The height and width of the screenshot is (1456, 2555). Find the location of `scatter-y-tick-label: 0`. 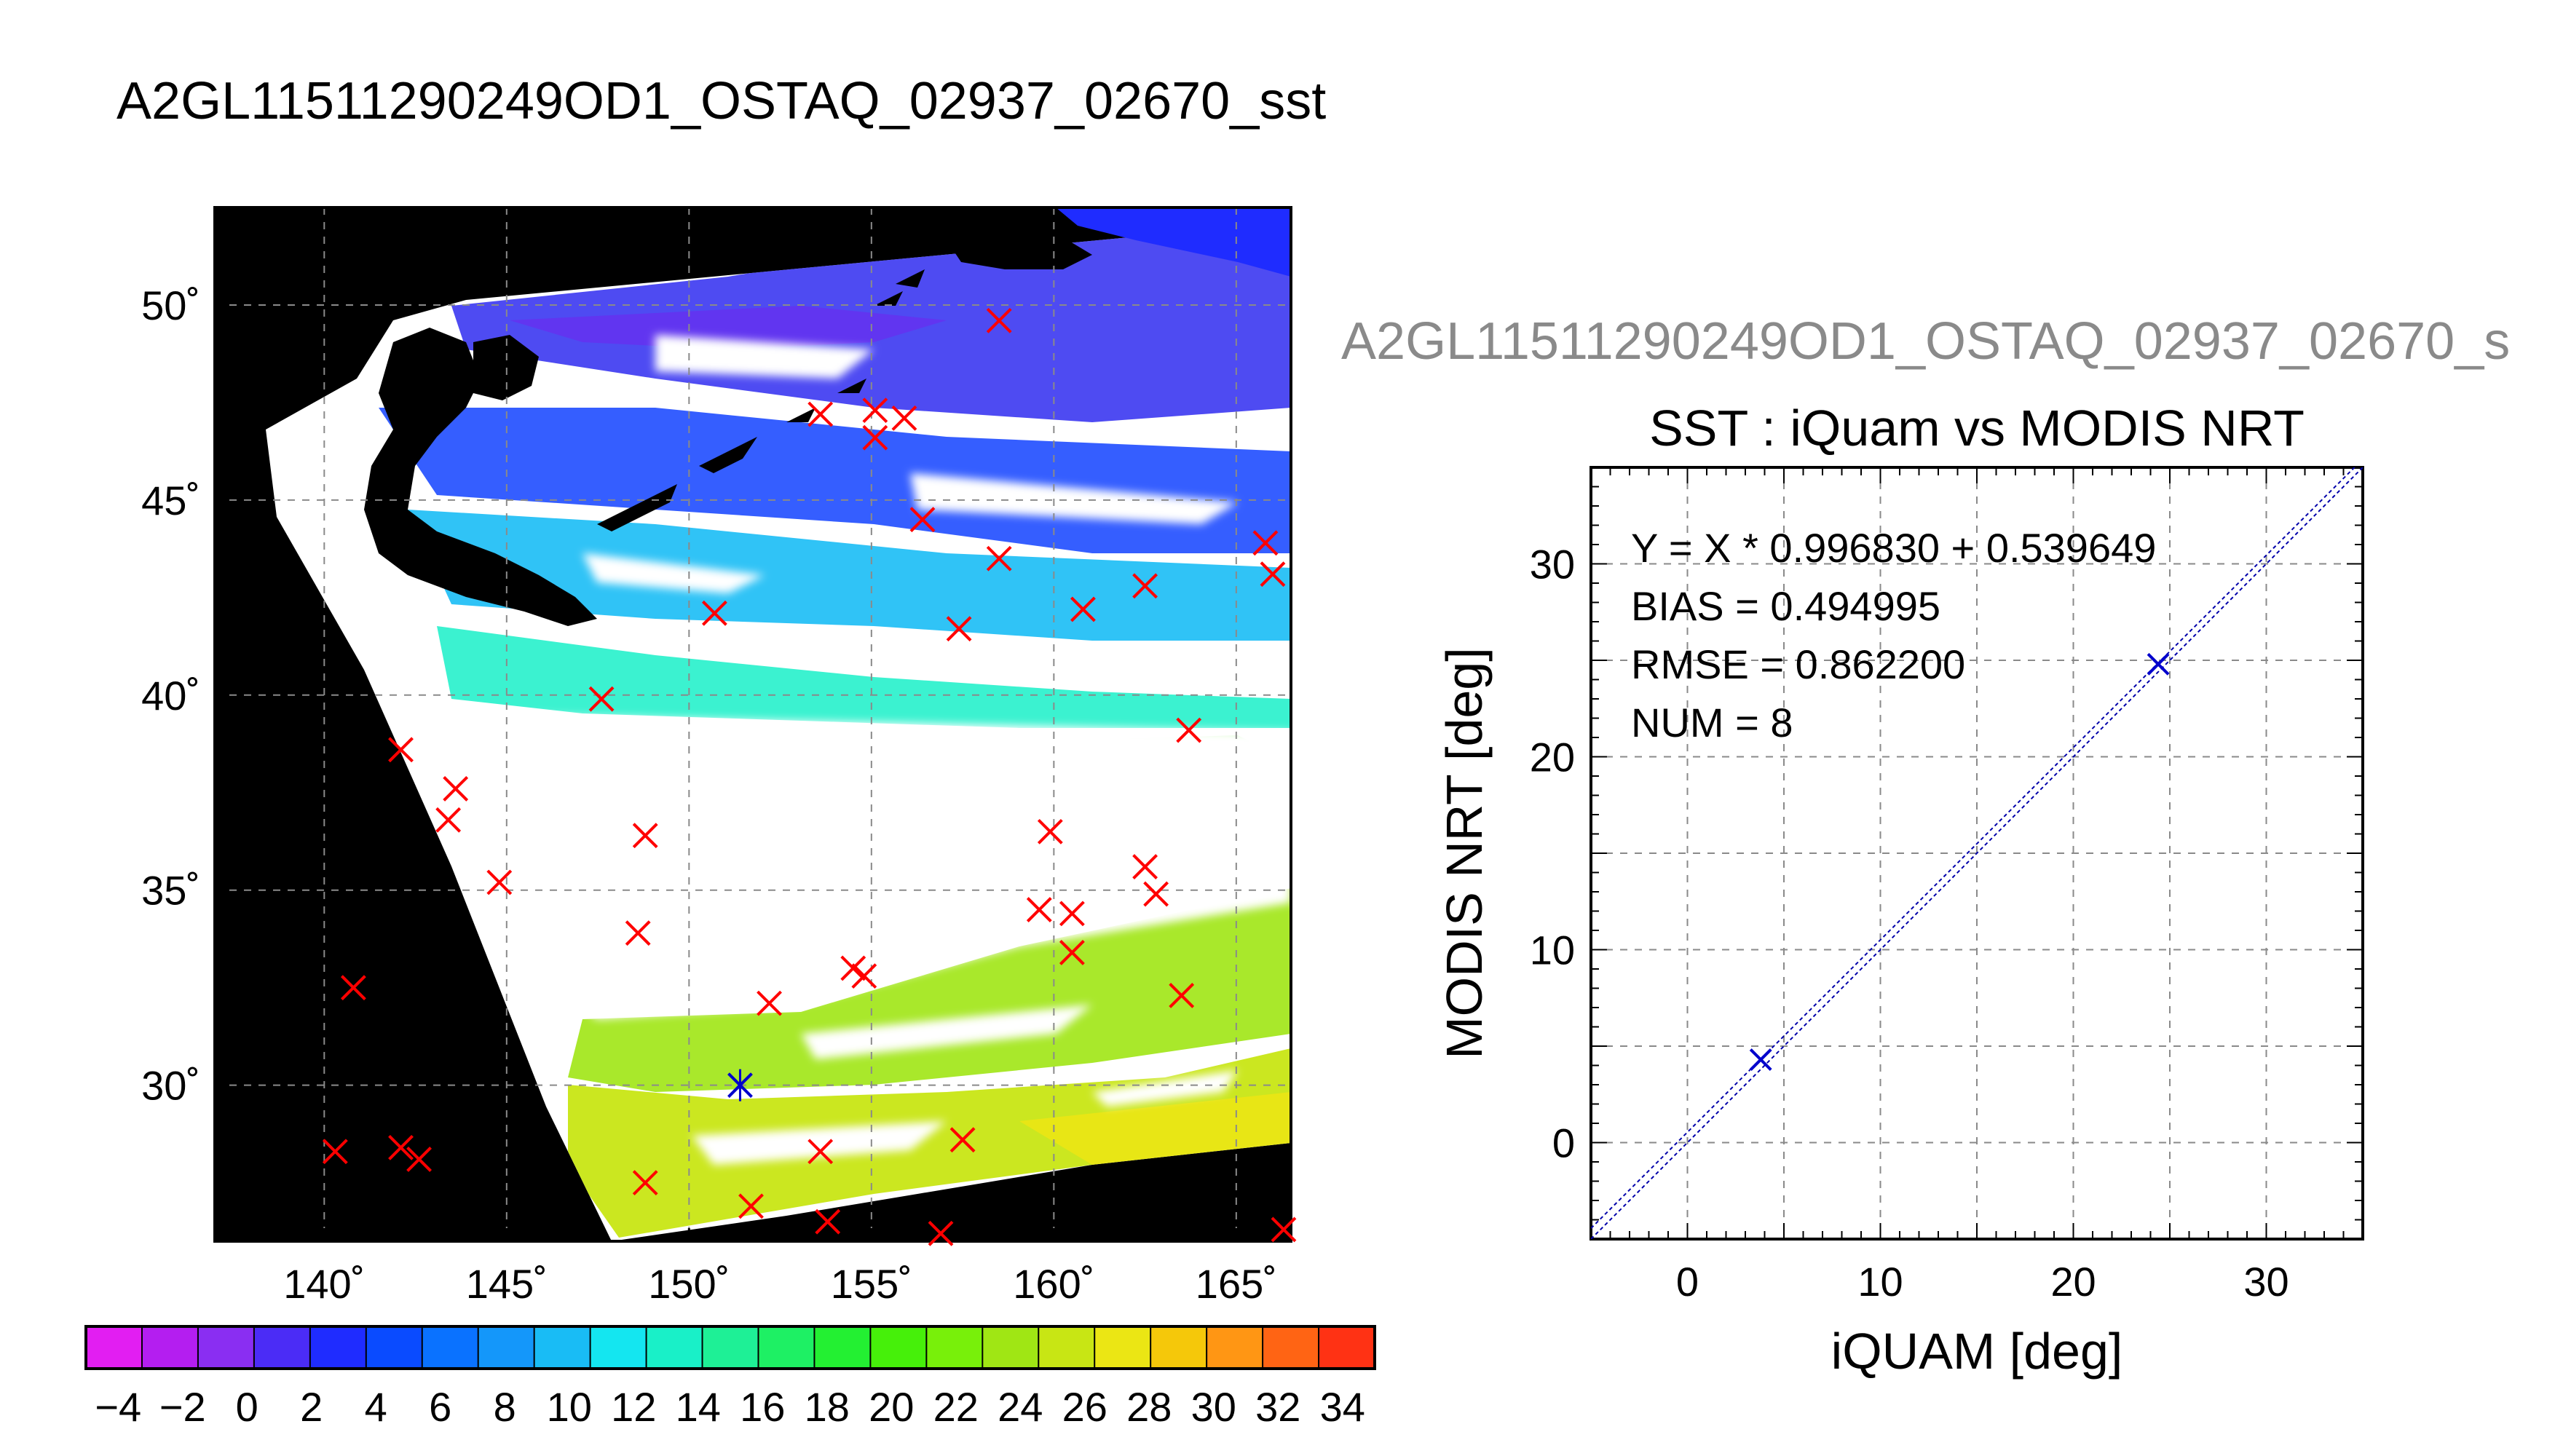

scatter-y-tick-label: 0 is located at coordinates (1563, 1143).